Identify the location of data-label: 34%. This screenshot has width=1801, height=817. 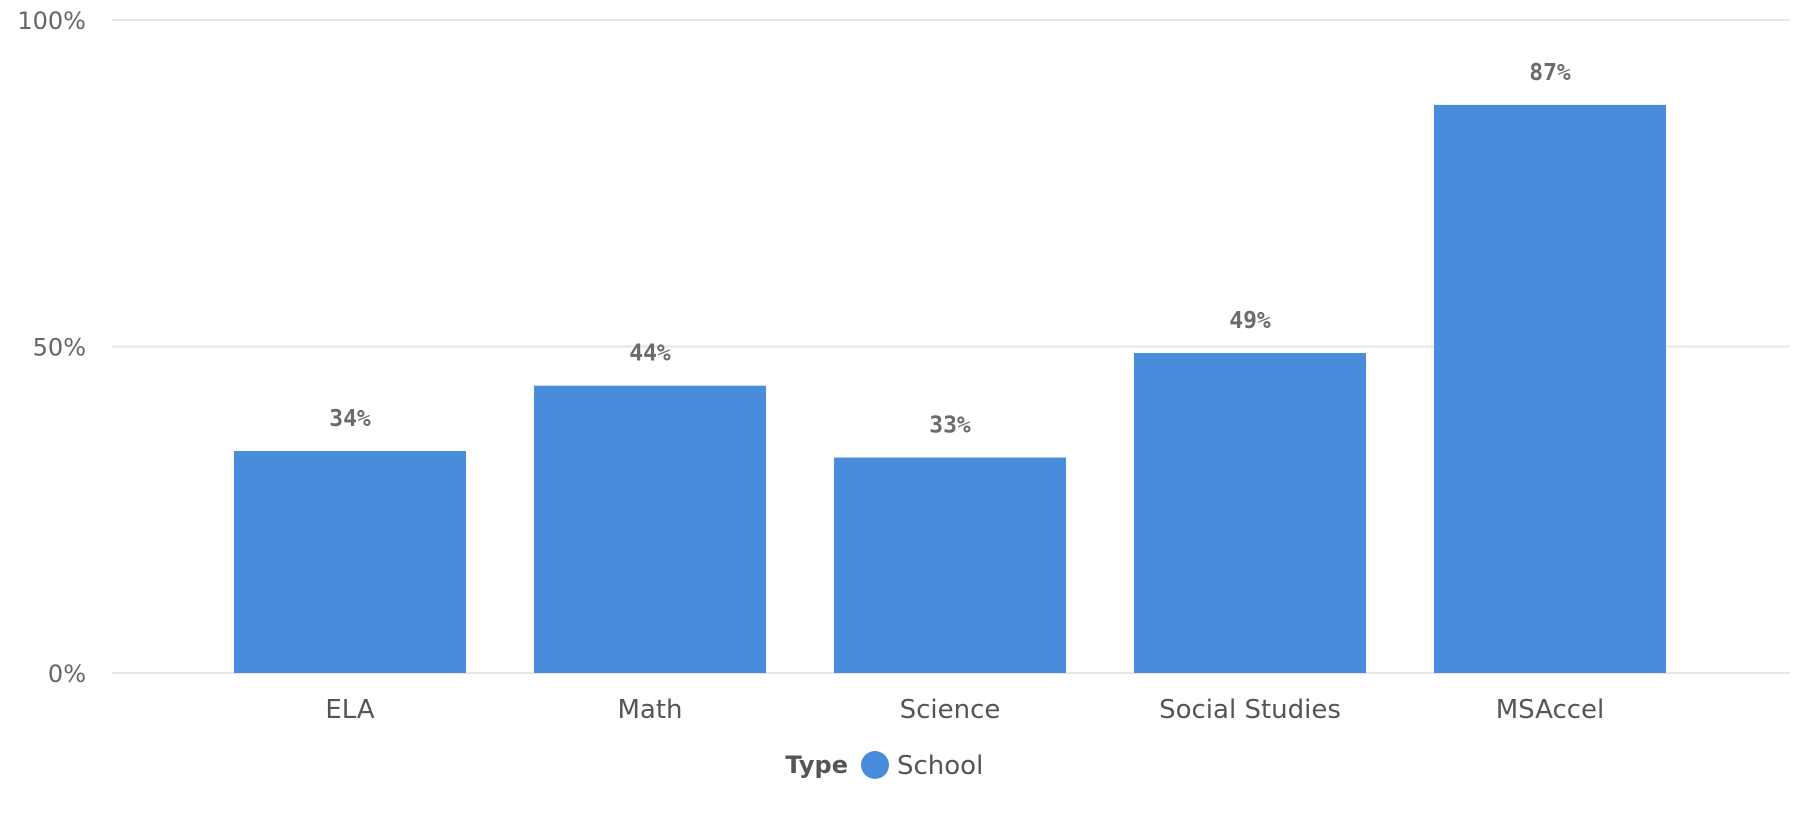
(350, 419).